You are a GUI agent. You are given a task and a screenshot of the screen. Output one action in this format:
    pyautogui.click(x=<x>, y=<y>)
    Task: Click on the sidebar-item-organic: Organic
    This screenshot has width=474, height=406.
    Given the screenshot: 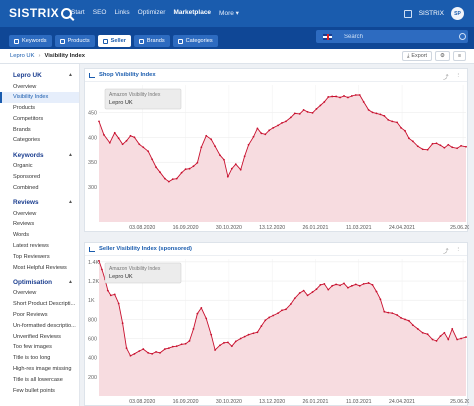 What is the action you would take?
    pyautogui.click(x=23, y=166)
    